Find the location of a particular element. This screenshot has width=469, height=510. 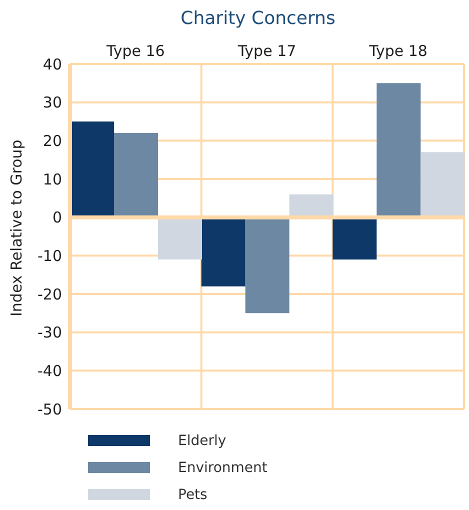

y-tick-label: 30 is located at coordinates (52, 103).